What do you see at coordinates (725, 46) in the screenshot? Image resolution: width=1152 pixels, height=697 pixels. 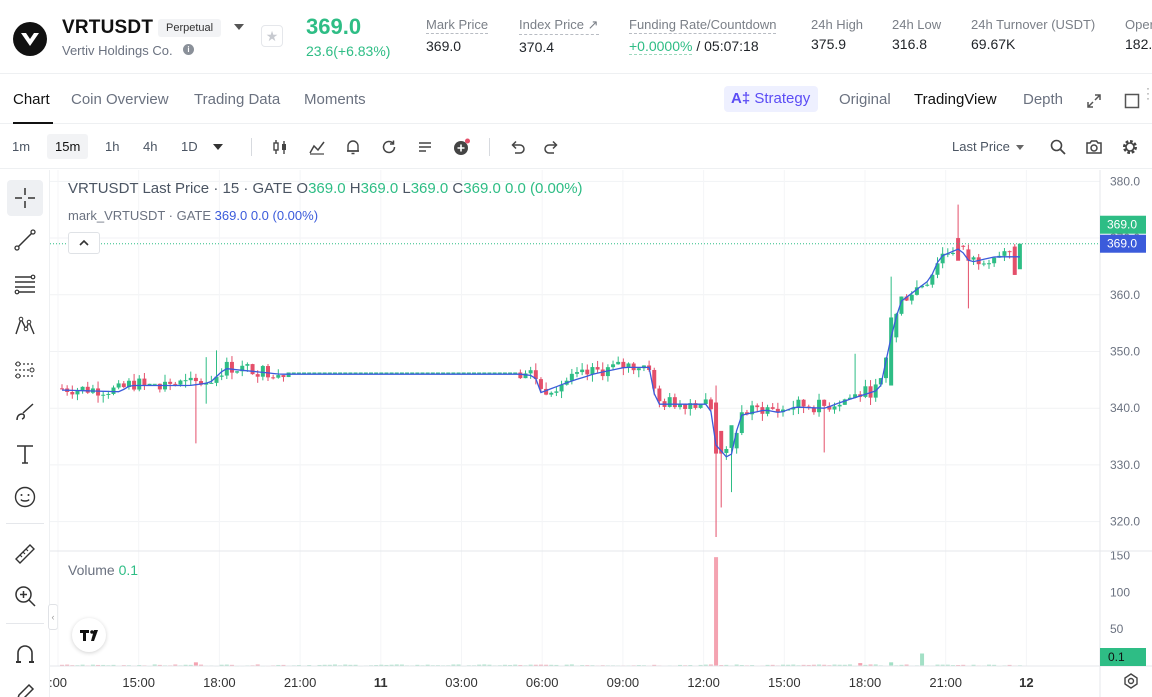 I see `funding-countdown: / 05:07:18` at bounding box center [725, 46].